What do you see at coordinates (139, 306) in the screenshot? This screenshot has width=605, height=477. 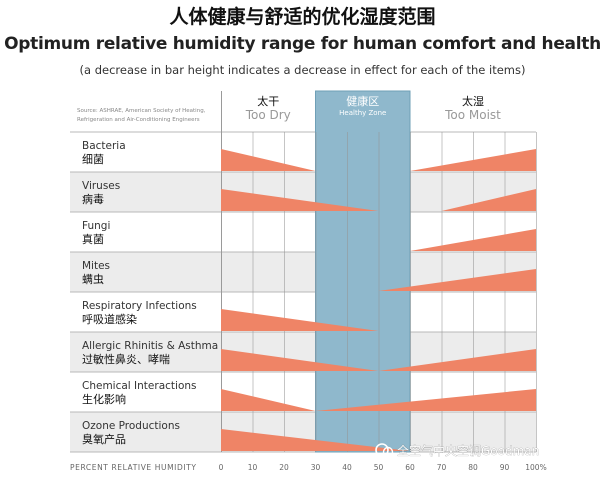 I see `series-label: Respiratory Infections` at bounding box center [139, 306].